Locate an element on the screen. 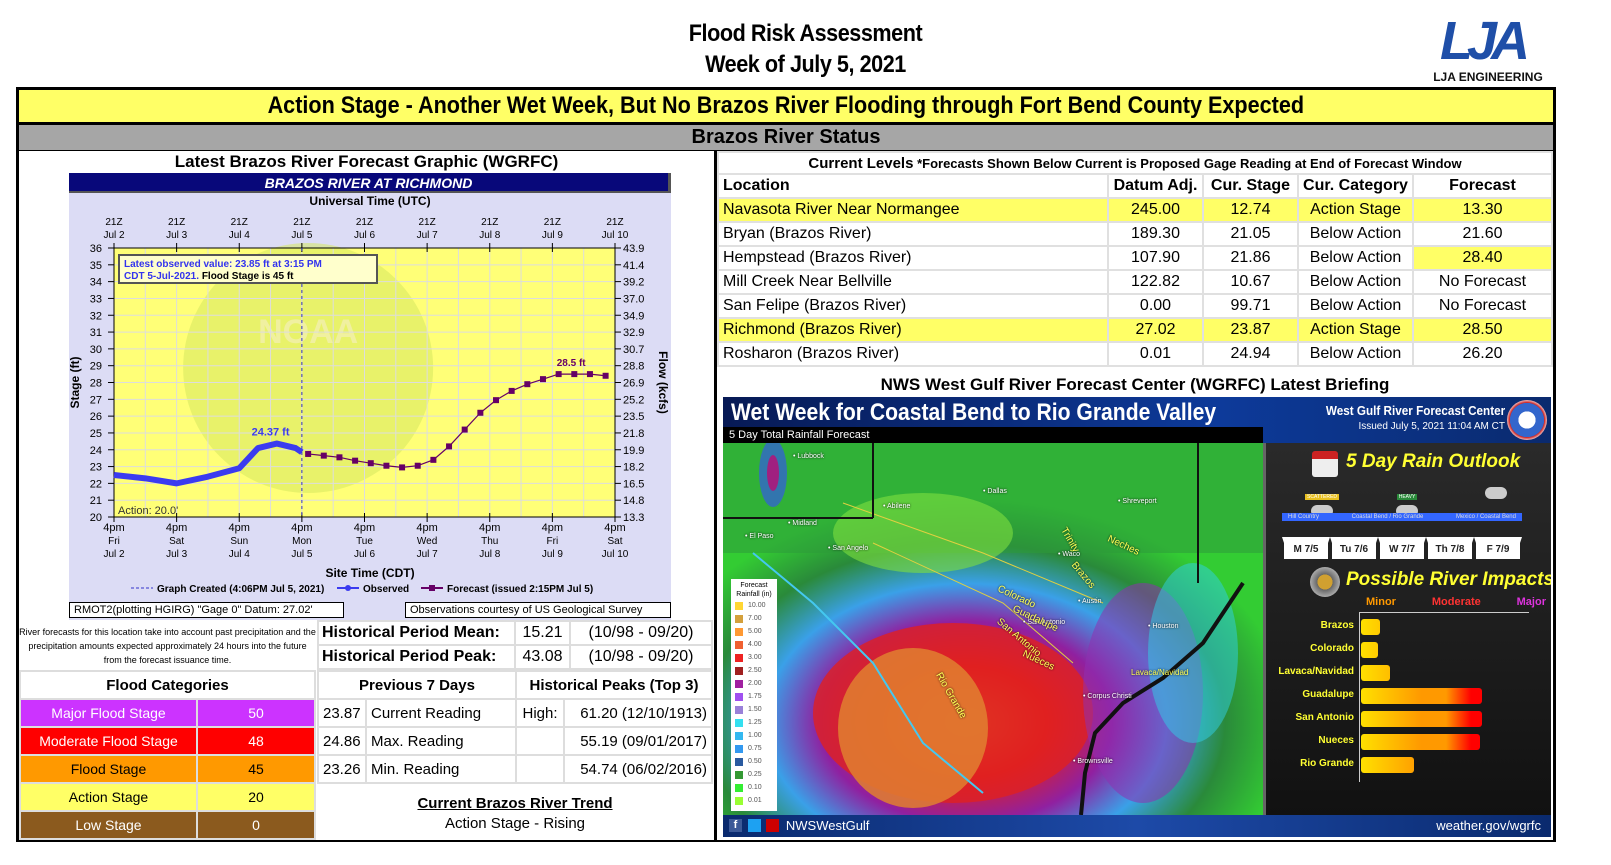  svg-text: Jul 4 is located at coordinates (240, 554).